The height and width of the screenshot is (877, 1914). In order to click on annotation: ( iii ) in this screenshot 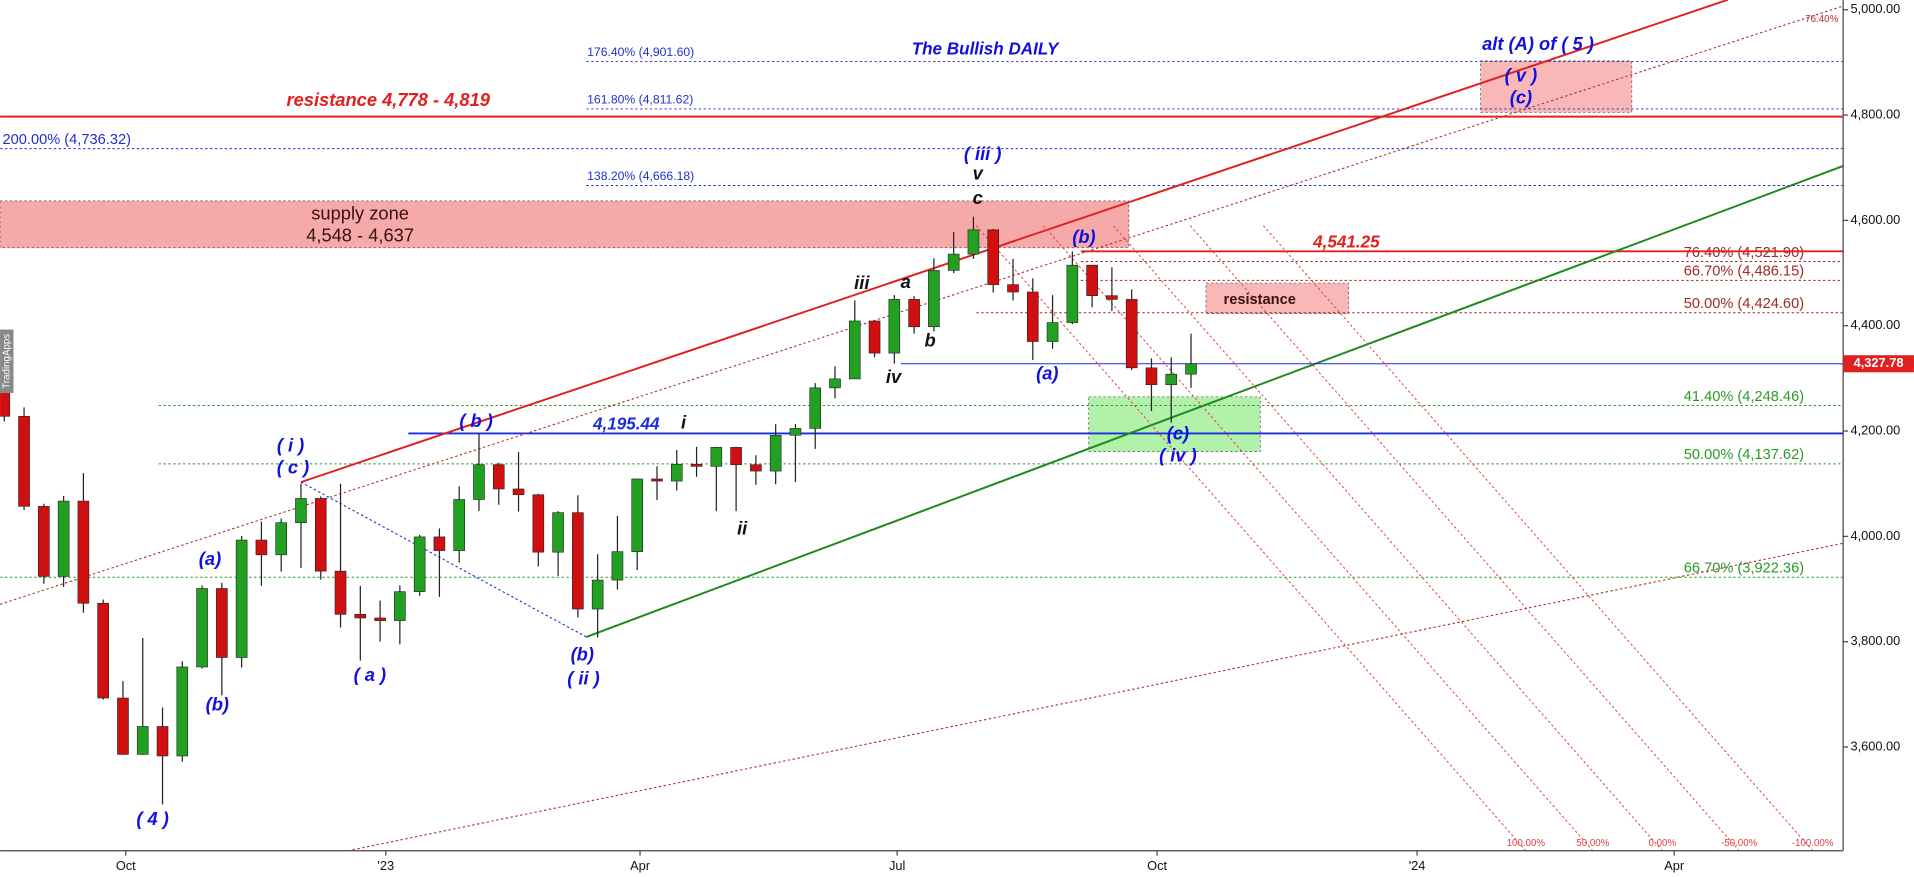, I will do `click(983, 153)`.